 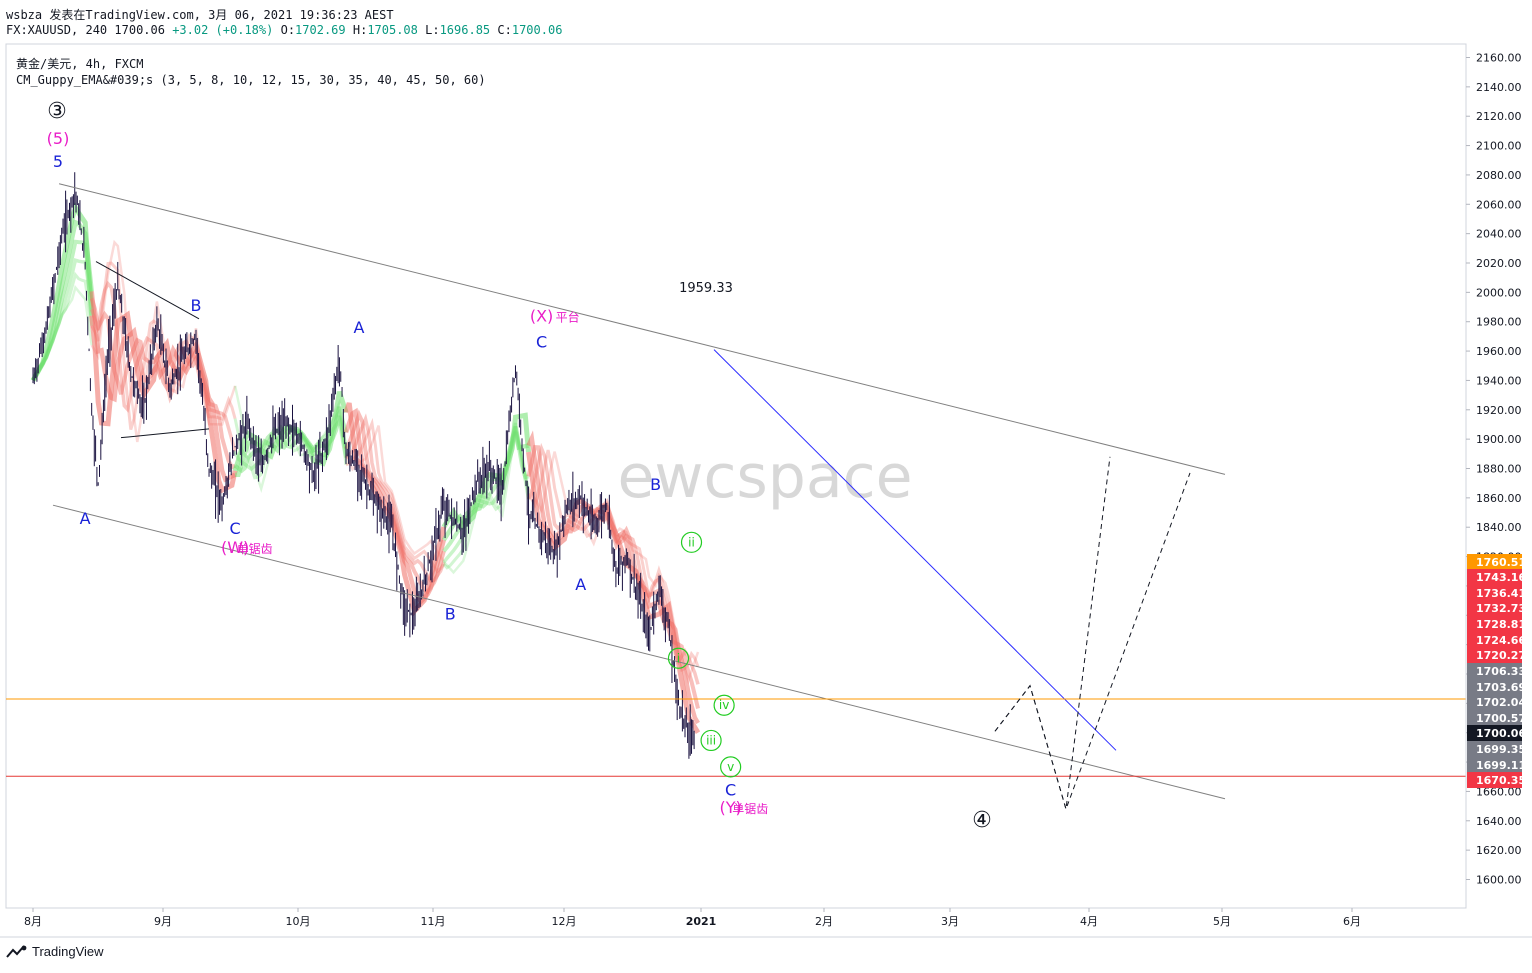 I want to click on price-label-text: 1699.35, so click(x=1501, y=749).